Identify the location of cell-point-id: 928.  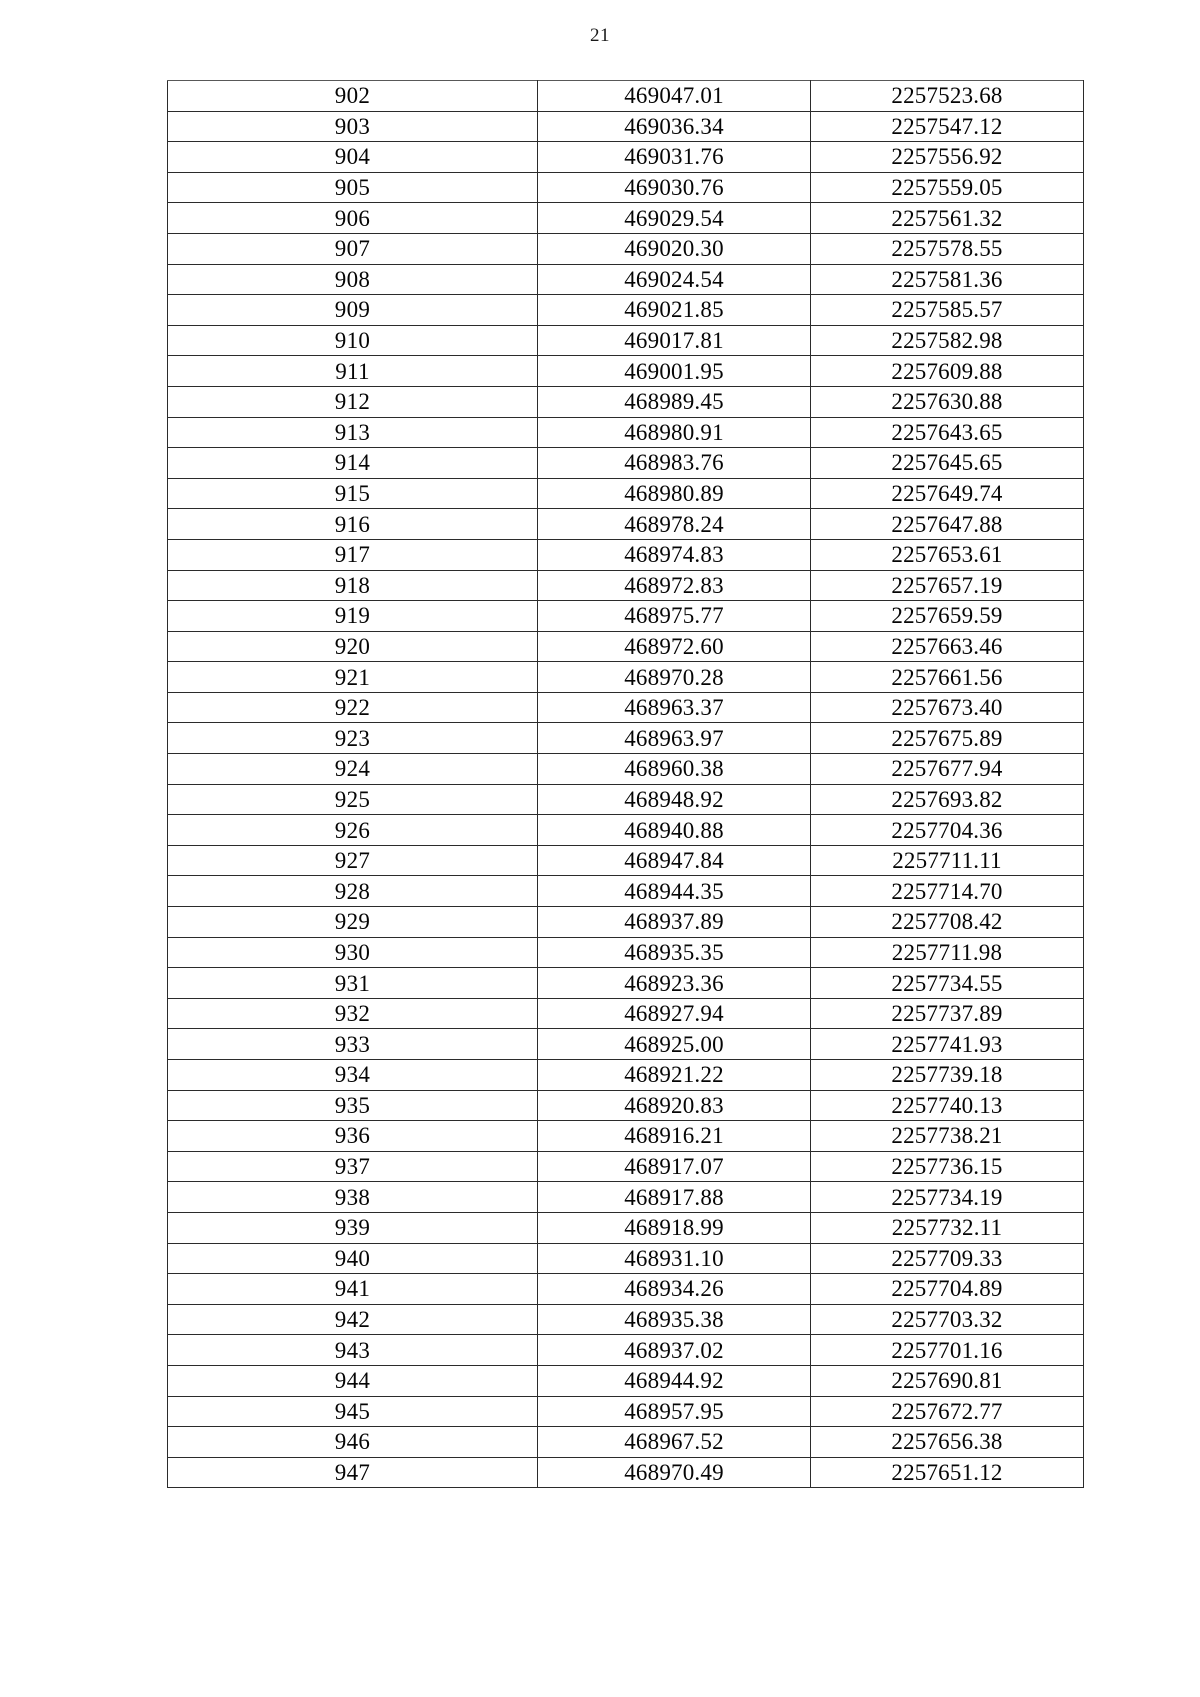
(352, 891).